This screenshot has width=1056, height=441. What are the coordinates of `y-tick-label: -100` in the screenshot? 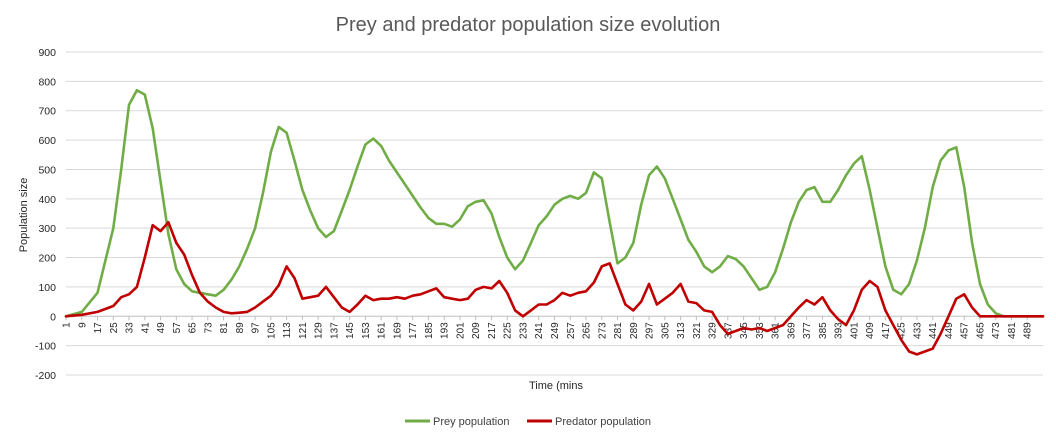 It's located at (45, 347).